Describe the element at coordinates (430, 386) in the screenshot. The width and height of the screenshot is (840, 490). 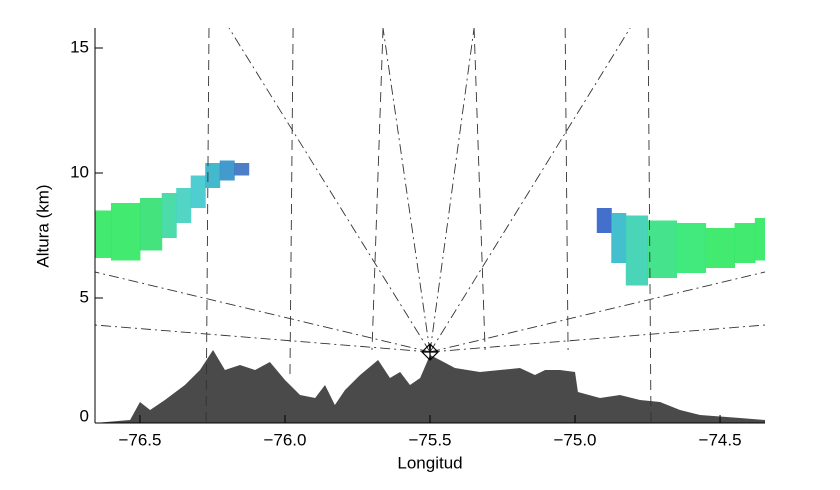
I see `terrain` at that location.